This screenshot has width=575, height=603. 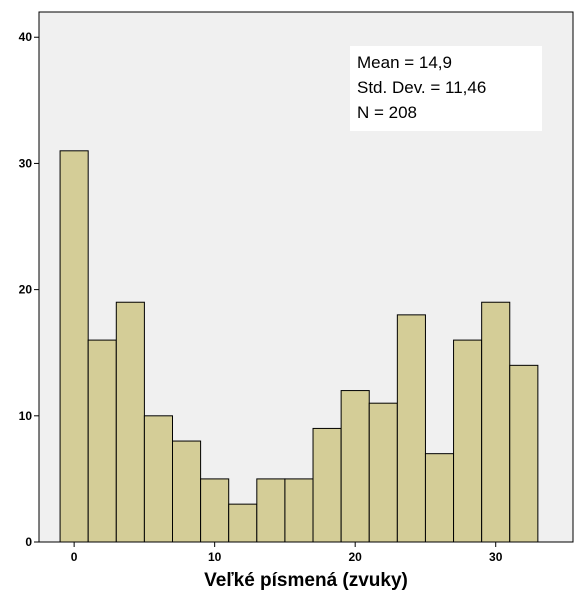 I want to click on x-tick-label: 20, so click(x=356, y=557).